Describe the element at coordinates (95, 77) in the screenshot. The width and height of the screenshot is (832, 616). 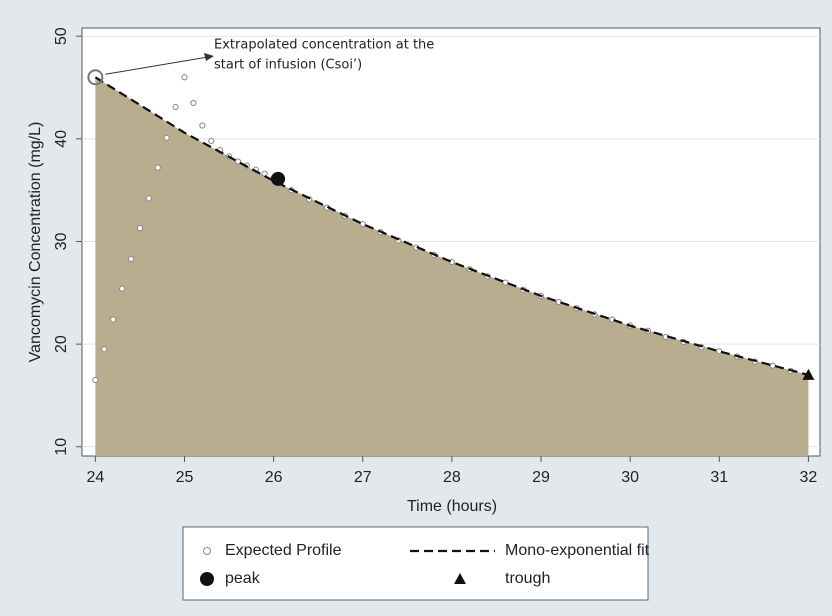
I see `annotation-marker` at that location.